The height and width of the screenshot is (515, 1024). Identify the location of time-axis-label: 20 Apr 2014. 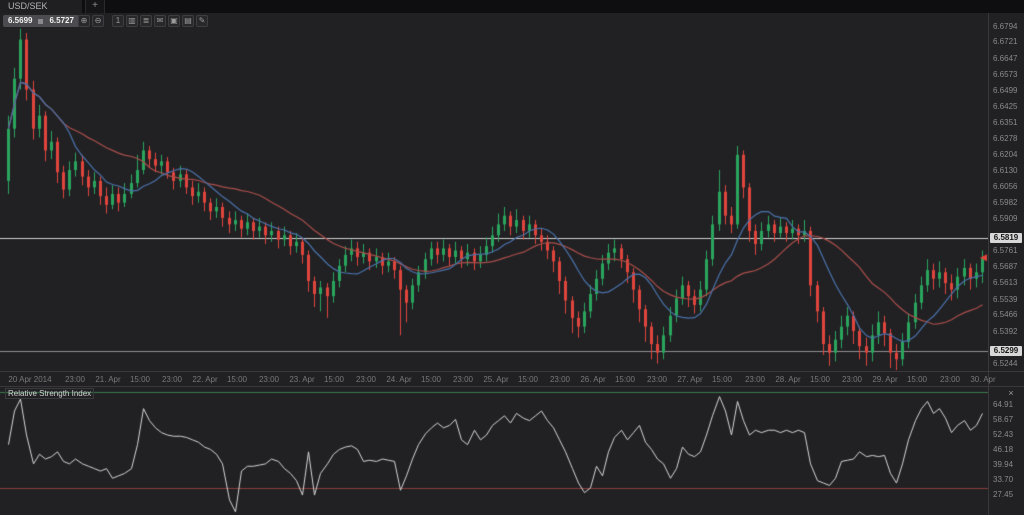
(30, 379).